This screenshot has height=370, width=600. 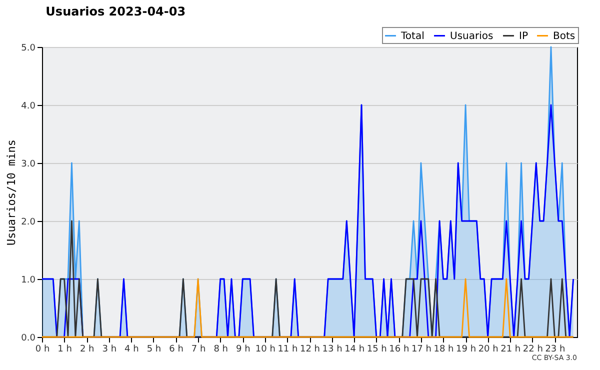 What do you see at coordinates (131, 349) in the screenshot?
I see `x-tick-label: 4 h` at bounding box center [131, 349].